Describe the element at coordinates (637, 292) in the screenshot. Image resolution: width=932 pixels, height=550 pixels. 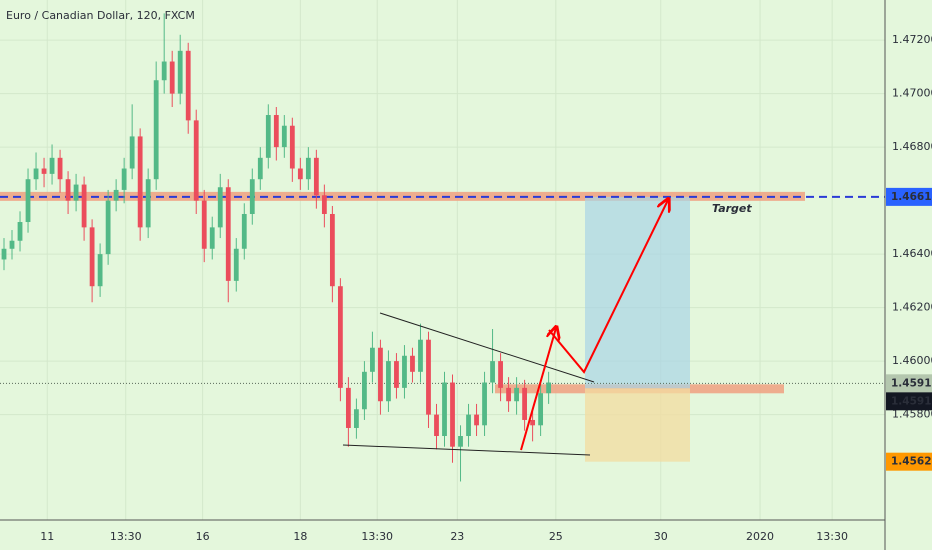
I see `target-area` at that location.